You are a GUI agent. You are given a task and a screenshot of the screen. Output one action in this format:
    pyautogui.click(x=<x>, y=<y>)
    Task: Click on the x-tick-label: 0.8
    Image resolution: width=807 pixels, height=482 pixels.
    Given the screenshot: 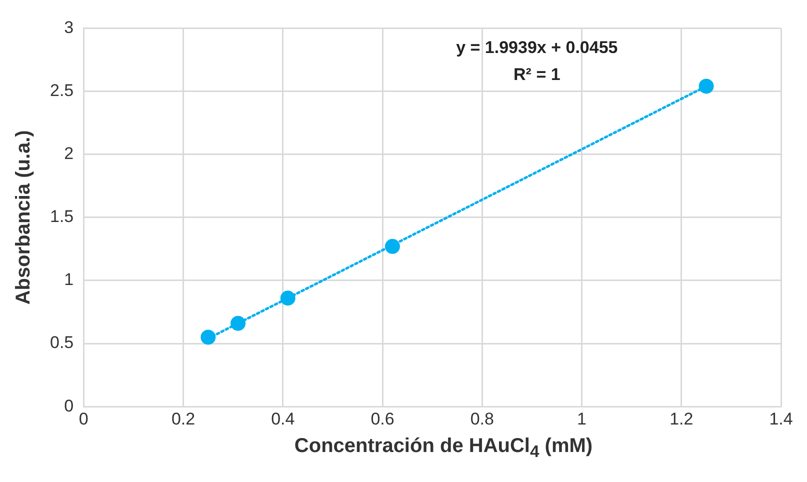 What is the action you would take?
    pyautogui.click(x=482, y=418)
    